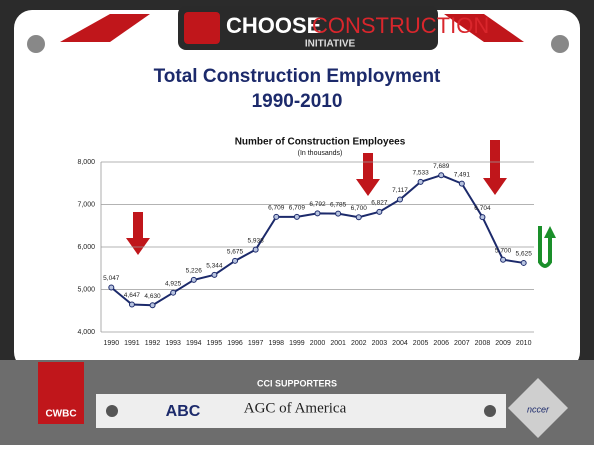  I want to click on value-label: 7,533, so click(420, 173).